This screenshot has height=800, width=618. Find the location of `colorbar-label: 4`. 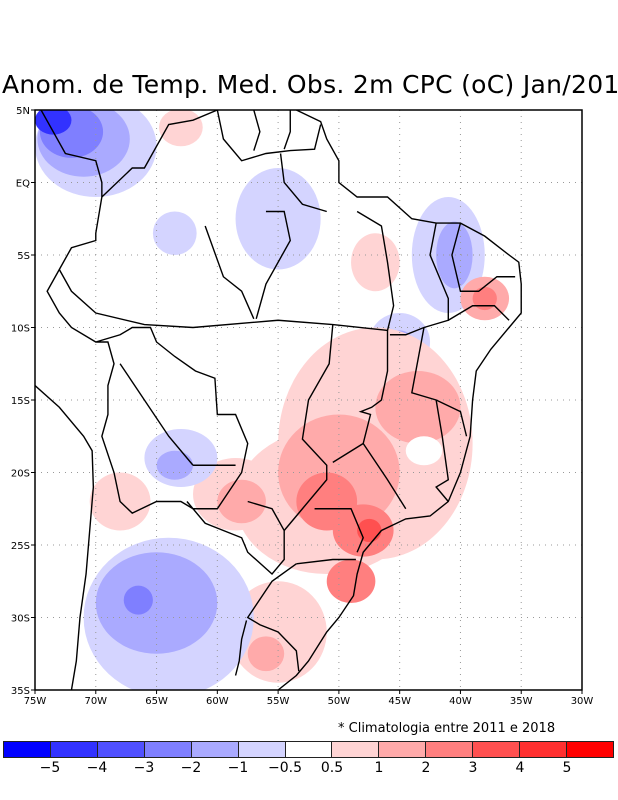

colorbar-label: 4 is located at coordinates (520, 768).